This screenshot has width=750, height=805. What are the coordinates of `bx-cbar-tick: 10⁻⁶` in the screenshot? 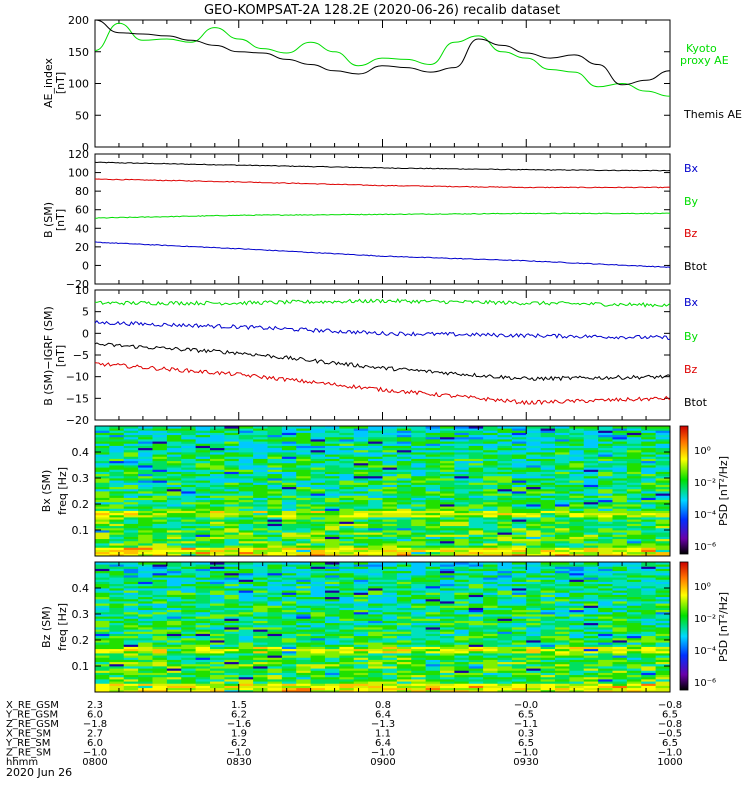 It's located at (705, 547).